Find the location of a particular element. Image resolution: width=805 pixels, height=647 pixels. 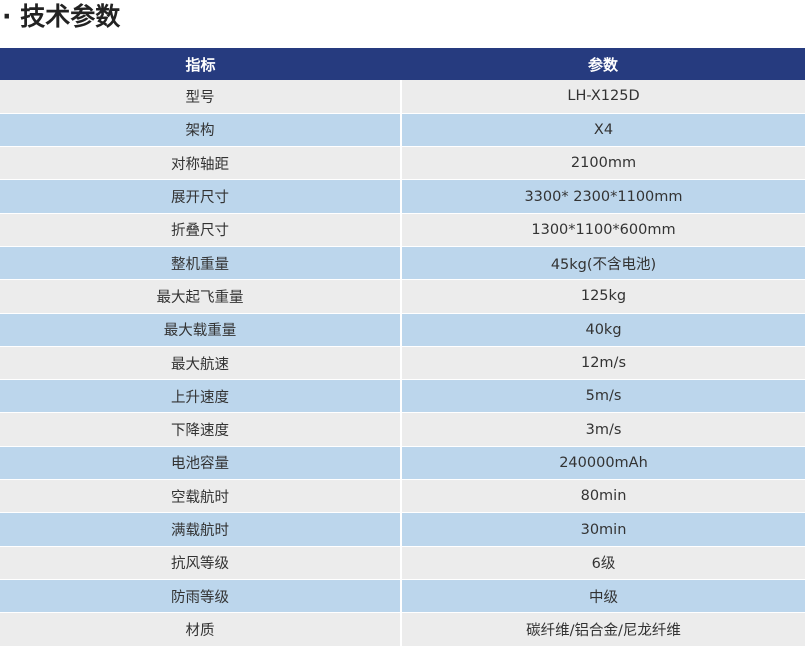

row-name: 型号 is located at coordinates (201, 97).